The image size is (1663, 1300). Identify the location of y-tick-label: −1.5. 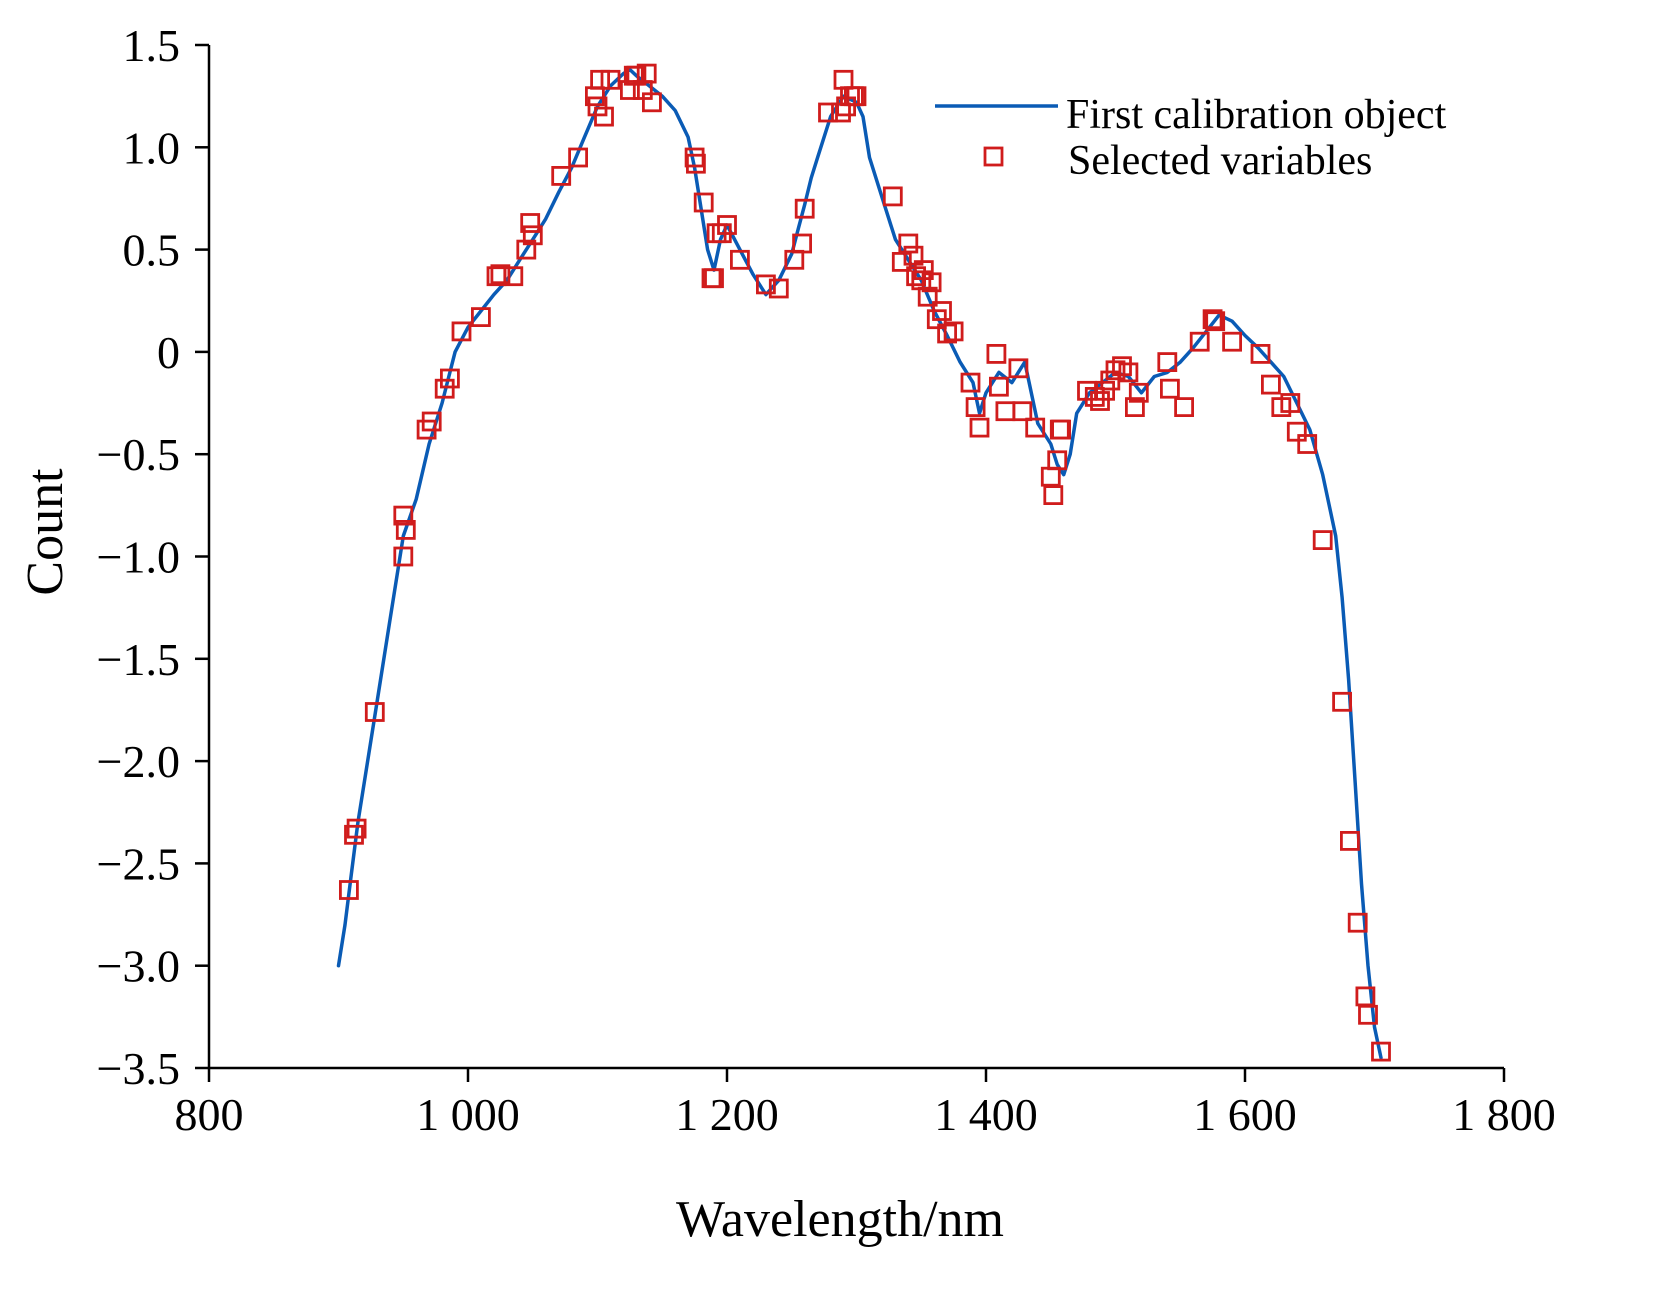
(138, 659).